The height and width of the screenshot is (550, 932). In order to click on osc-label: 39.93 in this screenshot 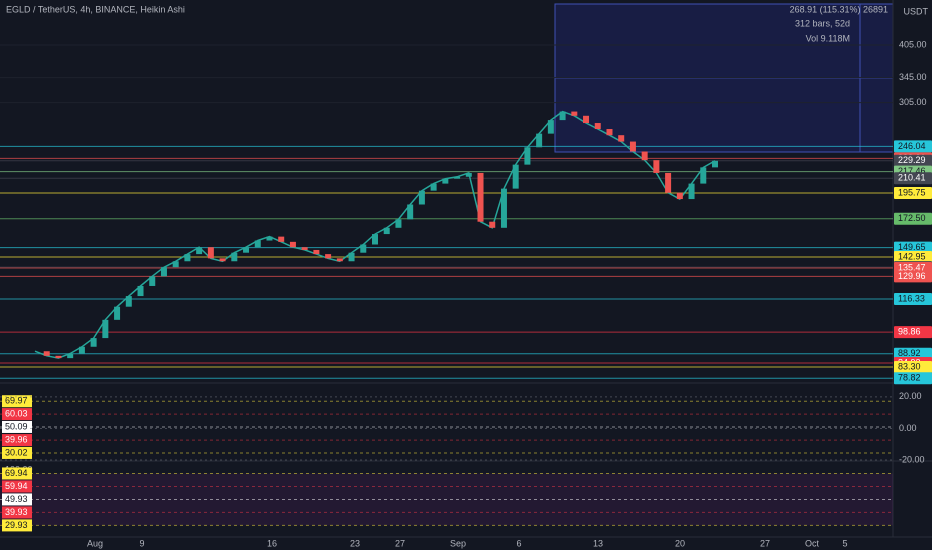, I will do `click(16, 512)`.